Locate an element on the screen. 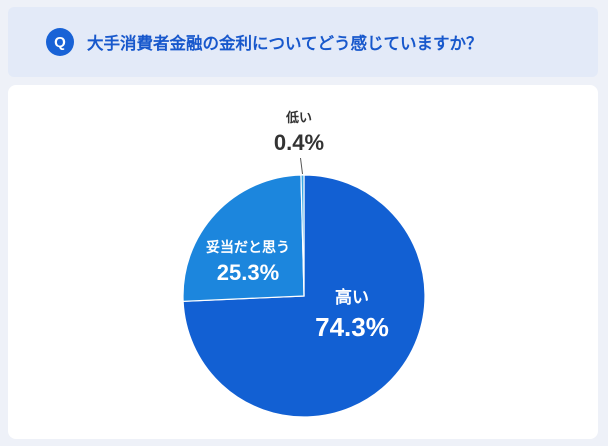 The height and width of the screenshot is (446, 608). question-badge: Q is located at coordinates (60, 42).